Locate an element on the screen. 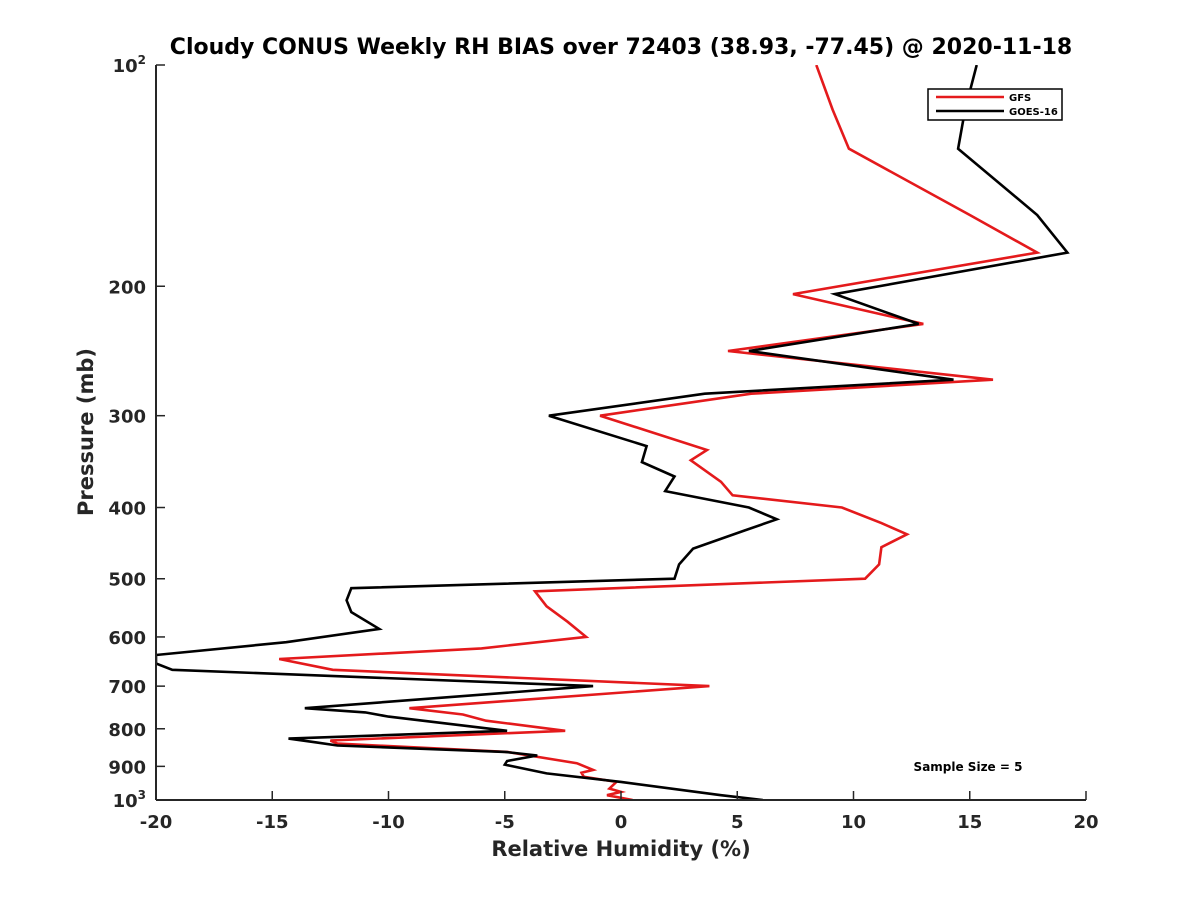 This screenshot has height=900, width=1200. y-tick-label: 400 is located at coordinates (127, 509).